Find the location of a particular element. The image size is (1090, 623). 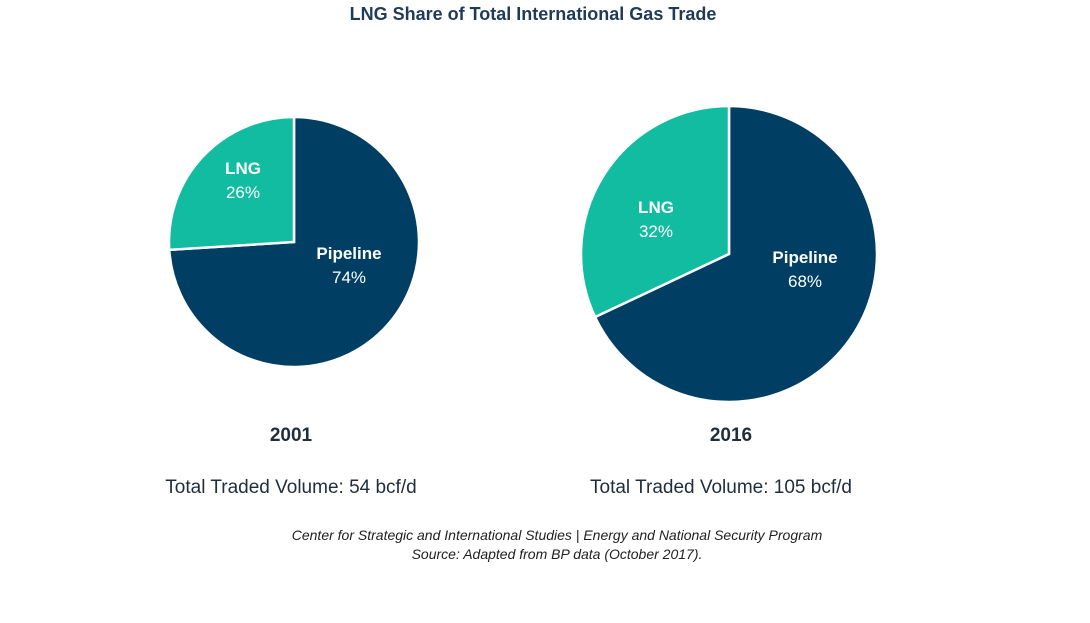

year-2001-label: 2001 is located at coordinates (291, 435).